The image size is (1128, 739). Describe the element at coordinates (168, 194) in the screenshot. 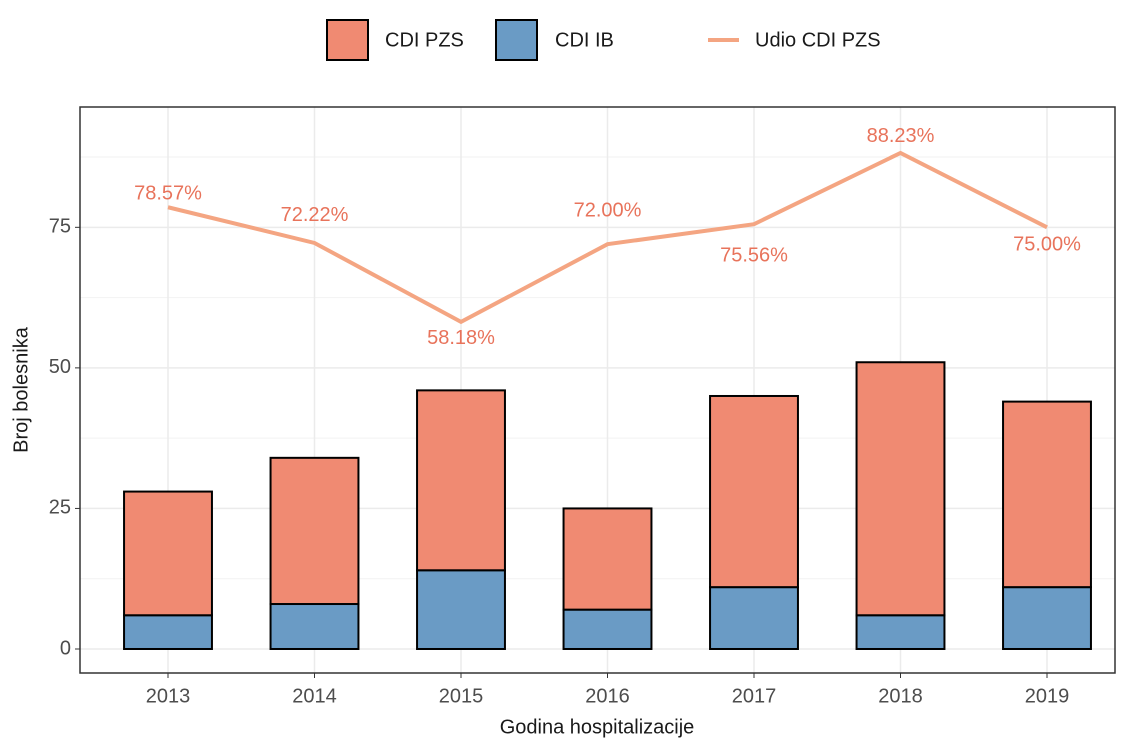

I see `data-label: 78.57%` at that location.